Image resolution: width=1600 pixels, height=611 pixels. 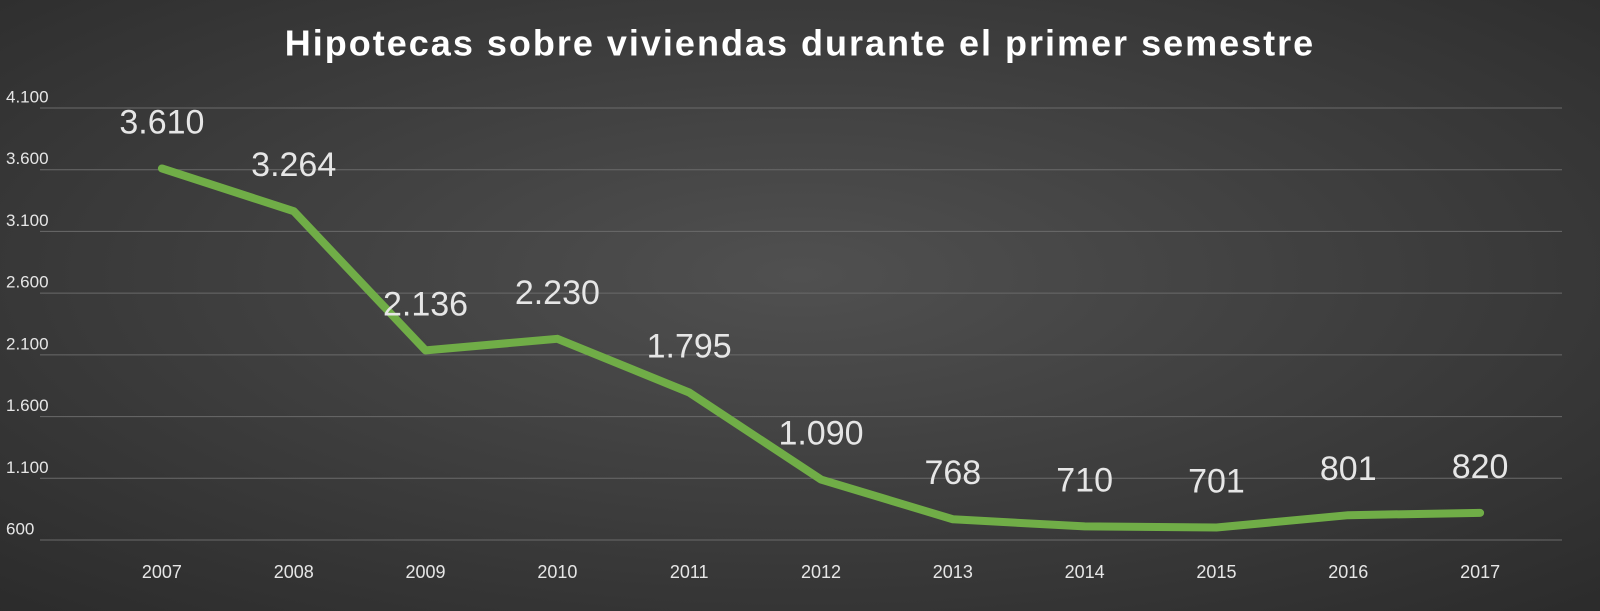 I want to click on data-label: 3.264, so click(x=293, y=165).